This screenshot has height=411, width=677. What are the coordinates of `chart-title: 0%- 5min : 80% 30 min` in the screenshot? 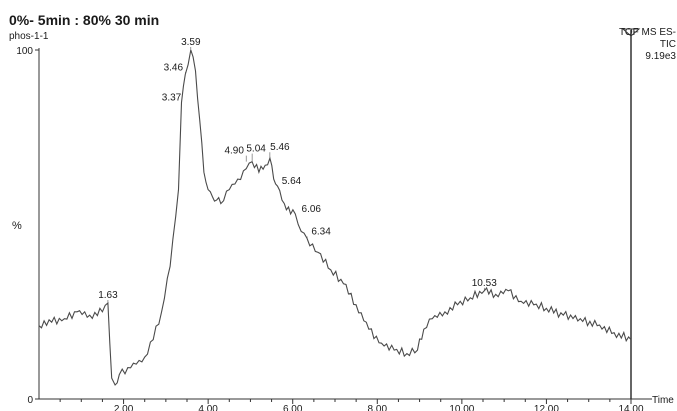 It's located at (84, 20).